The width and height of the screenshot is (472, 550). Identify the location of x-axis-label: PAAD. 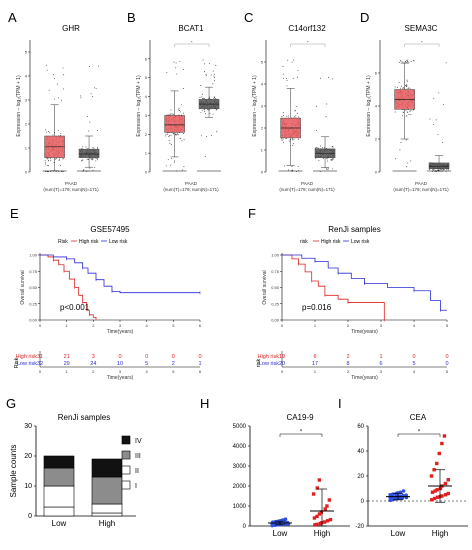
(71, 183).